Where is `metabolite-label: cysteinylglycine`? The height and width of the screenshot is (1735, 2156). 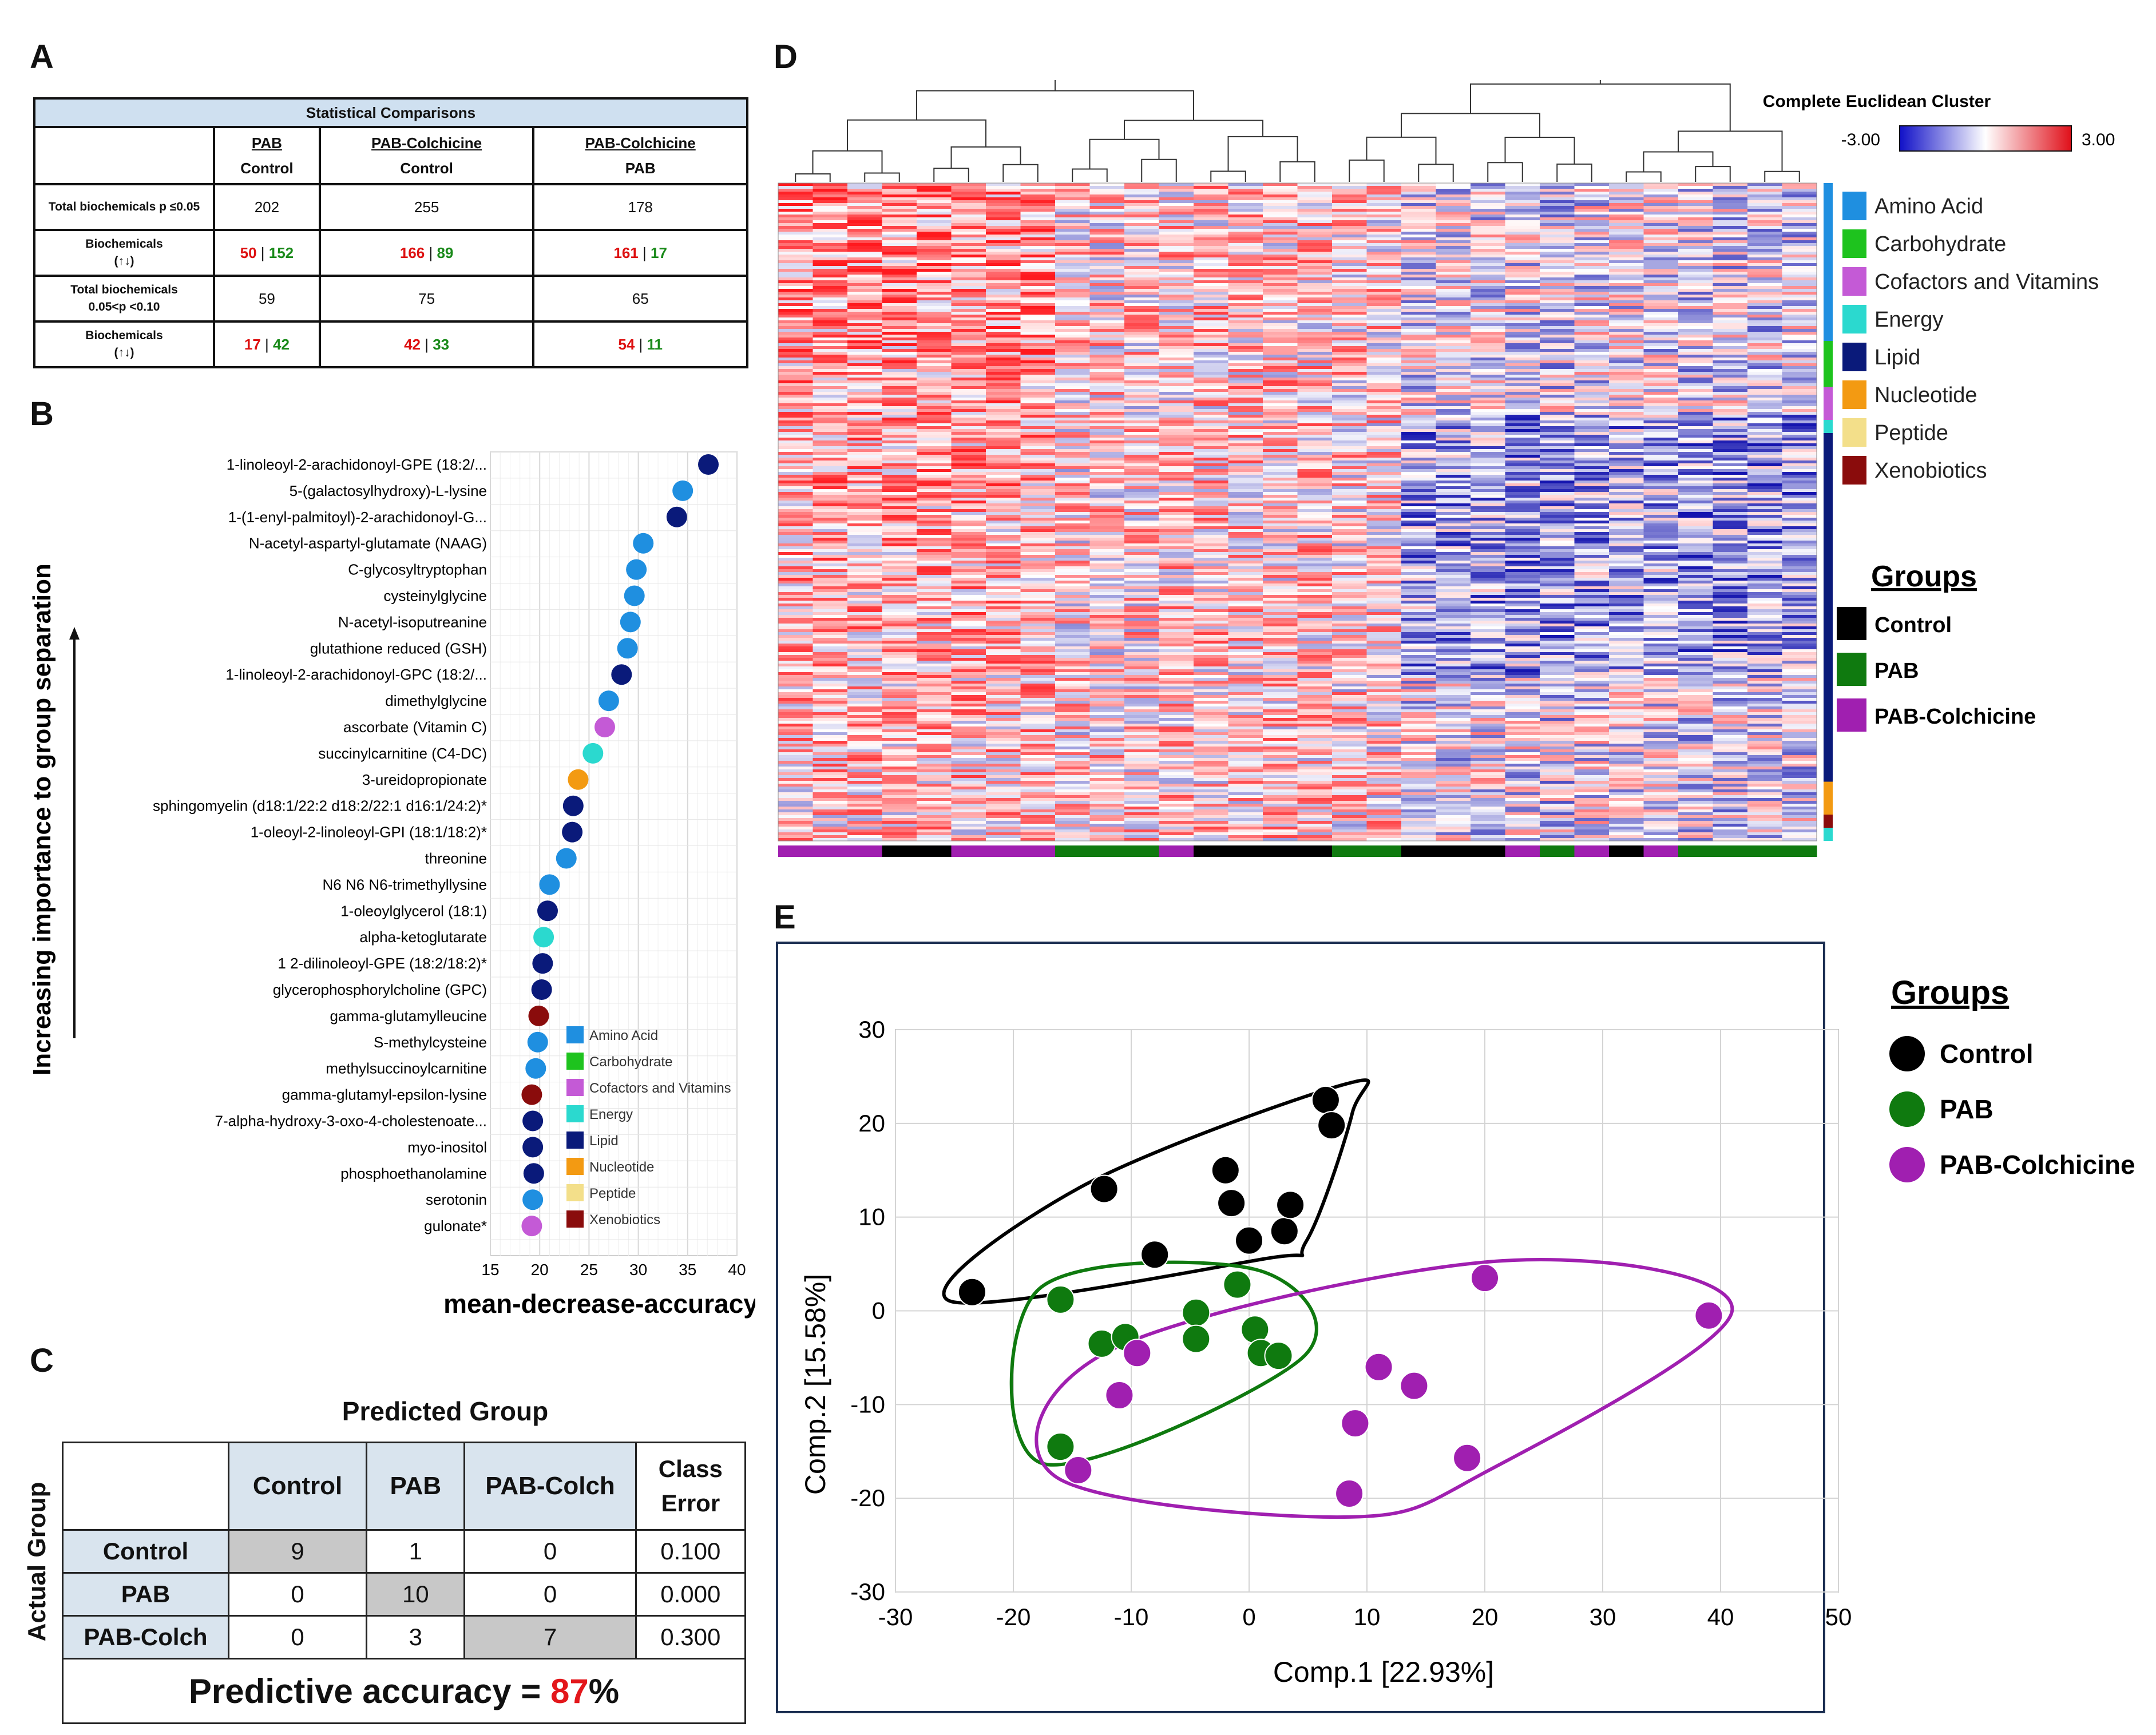
metabolite-label: cysteinylglycine is located at coordinates (435, 596).